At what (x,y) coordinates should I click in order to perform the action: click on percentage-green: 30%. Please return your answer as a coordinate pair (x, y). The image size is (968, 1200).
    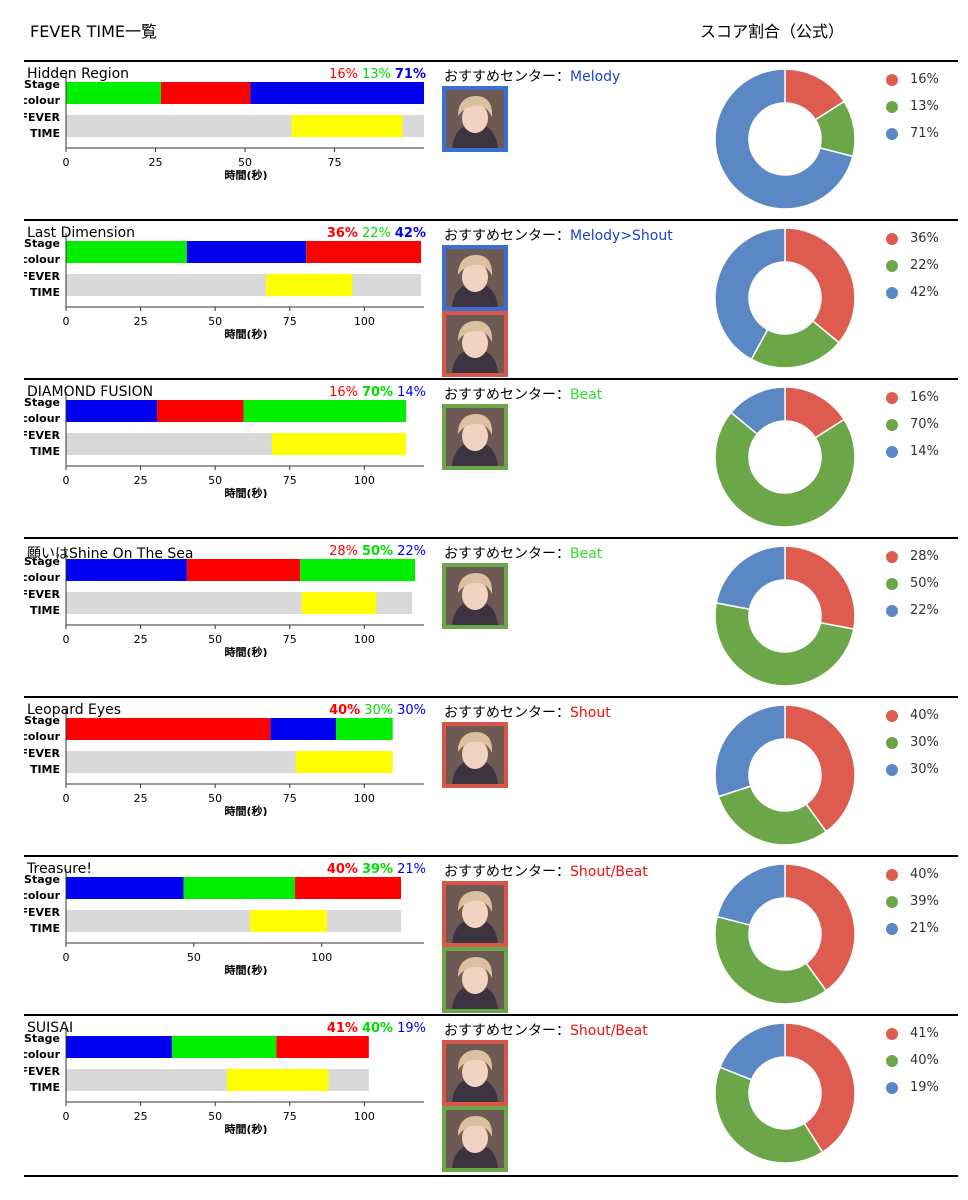
    Looking at the image, I should click on (379, 710).